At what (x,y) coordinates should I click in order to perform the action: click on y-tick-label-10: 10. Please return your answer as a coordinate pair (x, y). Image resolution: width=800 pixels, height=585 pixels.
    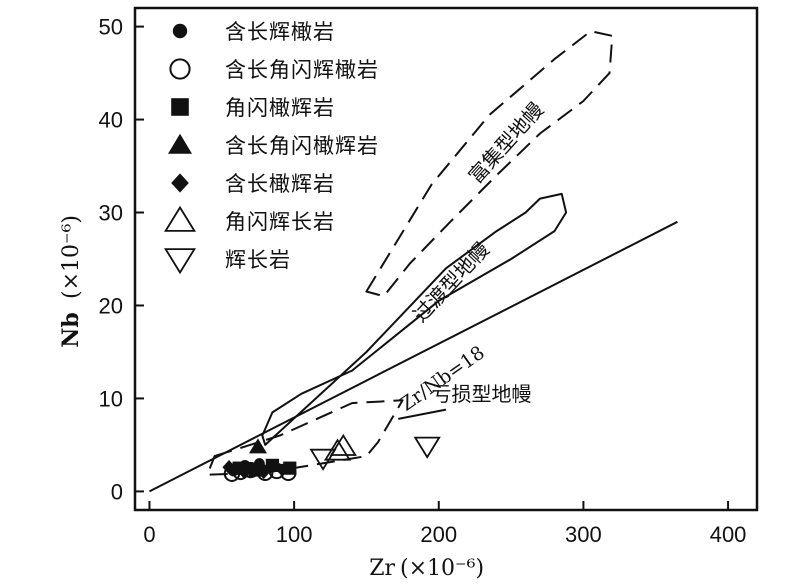
    Looking at the image, I should click on (111, 398).